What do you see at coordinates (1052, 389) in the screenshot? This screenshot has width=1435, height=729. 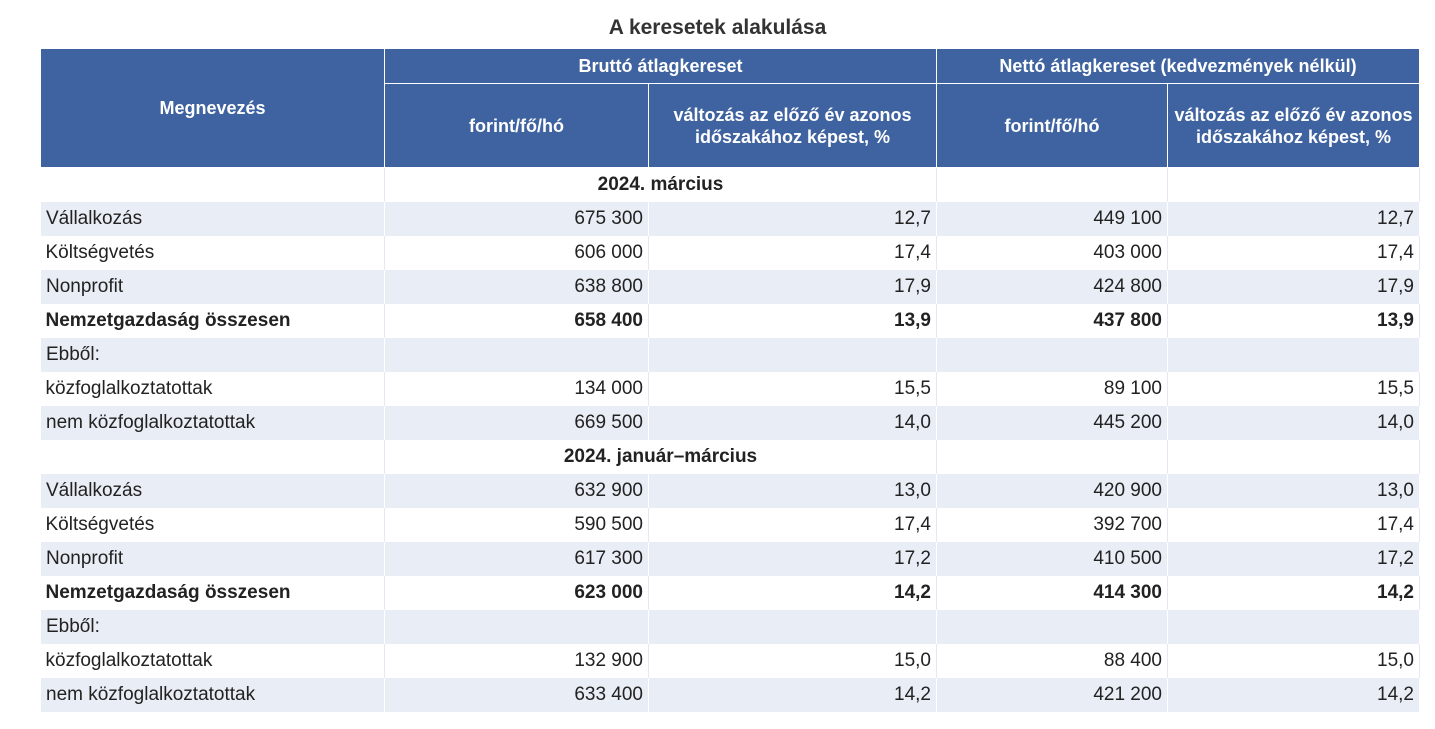 I see `net-value: 89 100` at bounding box center [1052, 389].